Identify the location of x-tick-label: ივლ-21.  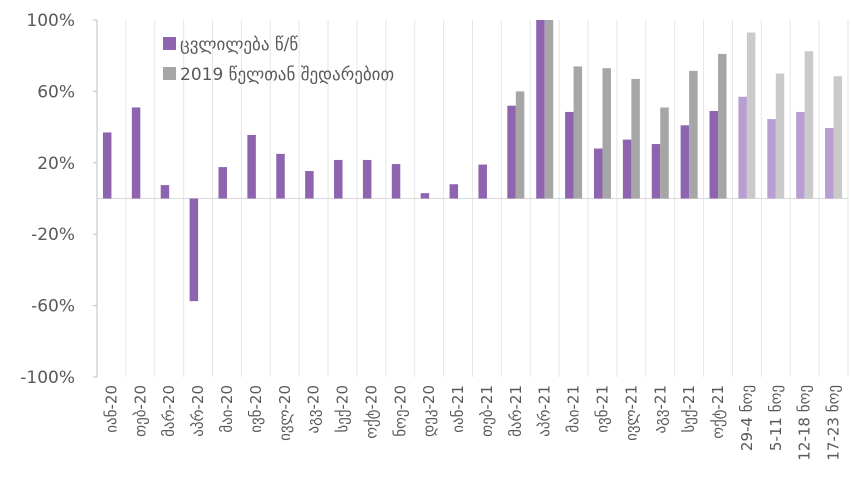
(631, 413).